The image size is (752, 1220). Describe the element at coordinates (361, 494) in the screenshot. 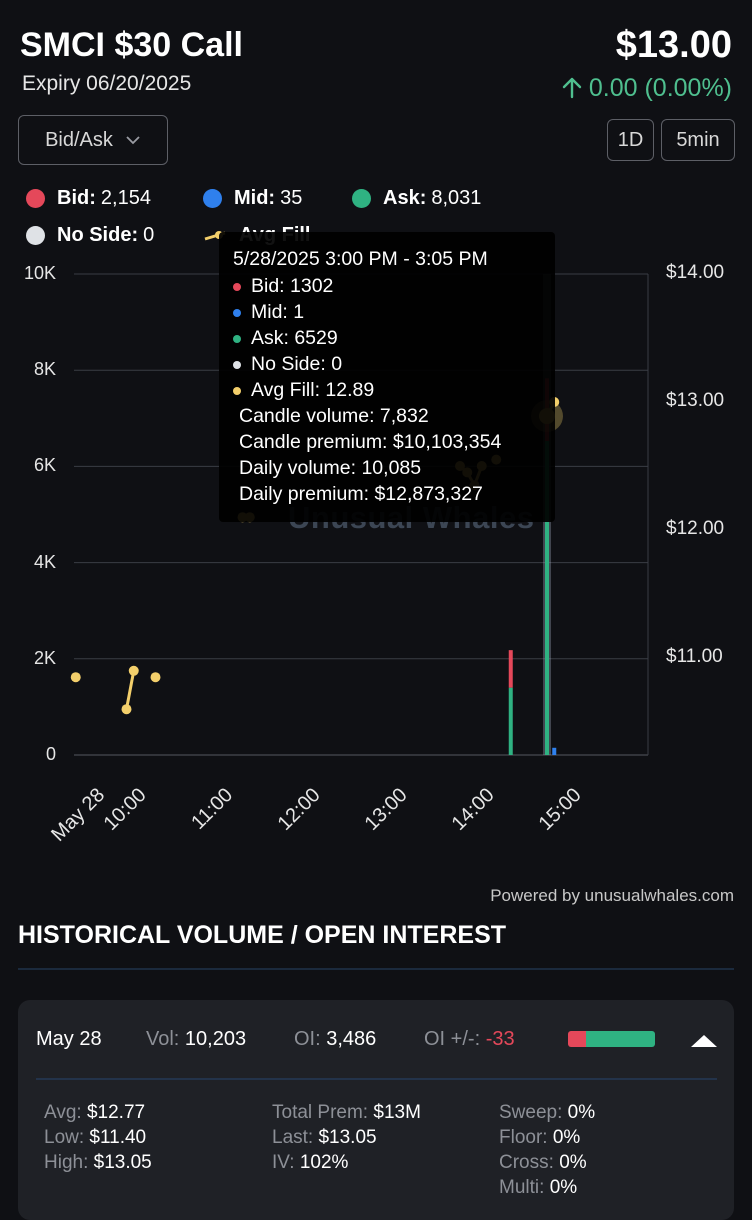

I see `tooltip-daily-premium: Daily premium: $12,873,327` at that location.